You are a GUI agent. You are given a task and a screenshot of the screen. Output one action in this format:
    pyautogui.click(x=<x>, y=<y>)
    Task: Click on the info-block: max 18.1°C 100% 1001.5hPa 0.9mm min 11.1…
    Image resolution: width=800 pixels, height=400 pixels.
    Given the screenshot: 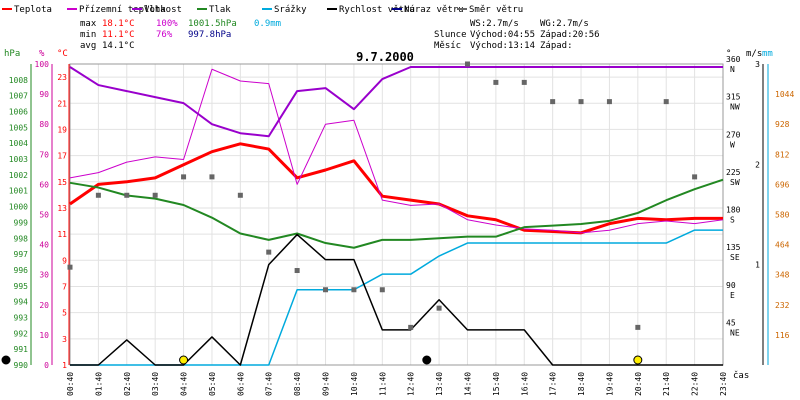 What is the action you would take?
    pyautogui.click(x=340, y=35)
    